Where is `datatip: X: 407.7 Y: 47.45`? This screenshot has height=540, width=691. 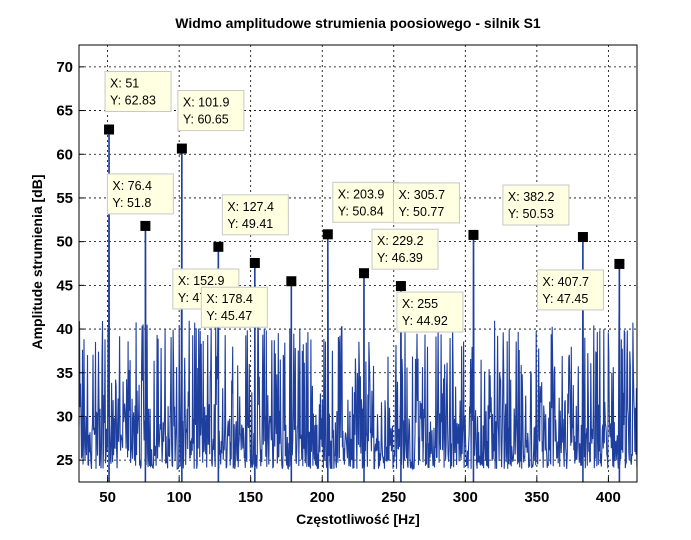
datatip: X: 407.7 Y: 47.45 is located at coordinates (570, 290).